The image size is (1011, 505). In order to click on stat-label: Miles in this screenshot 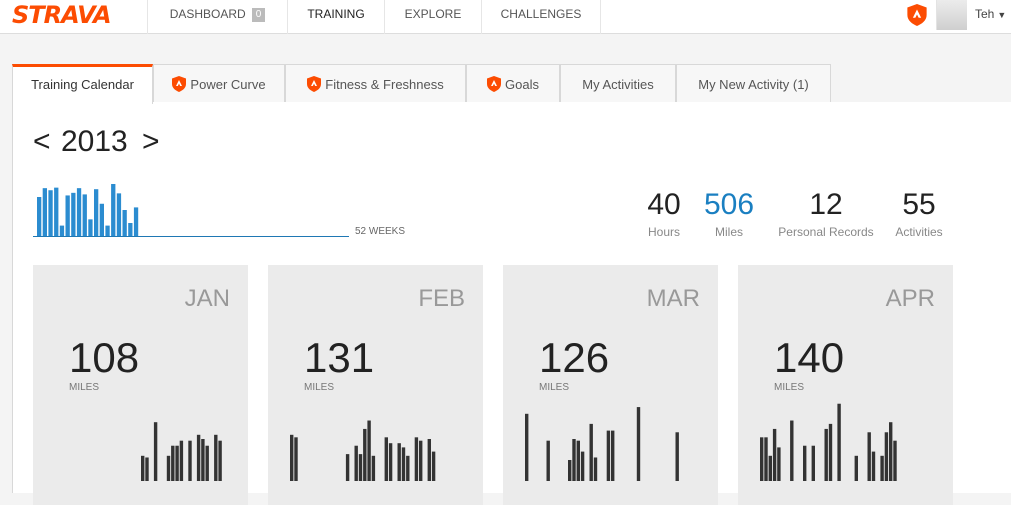, I will do `click(728, 232)`.